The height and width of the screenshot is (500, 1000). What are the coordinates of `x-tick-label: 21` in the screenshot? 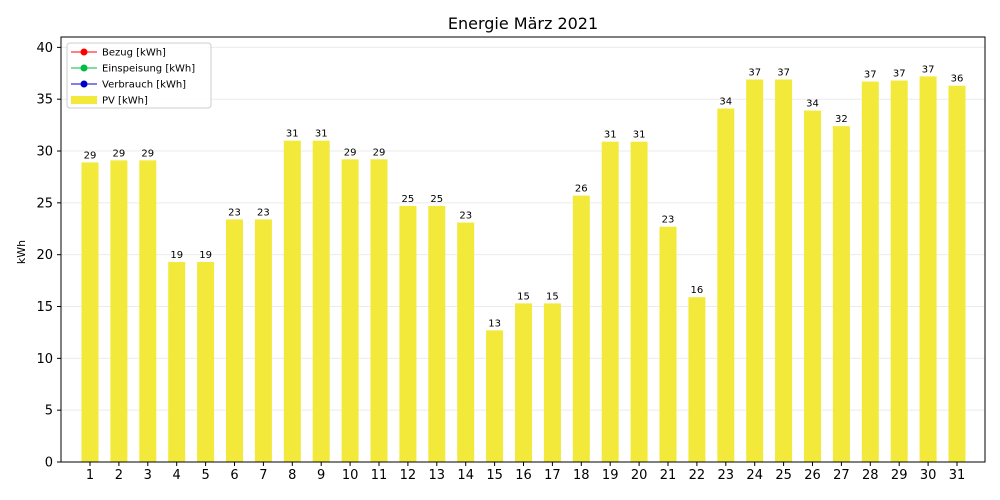 It's located at (668, 475).